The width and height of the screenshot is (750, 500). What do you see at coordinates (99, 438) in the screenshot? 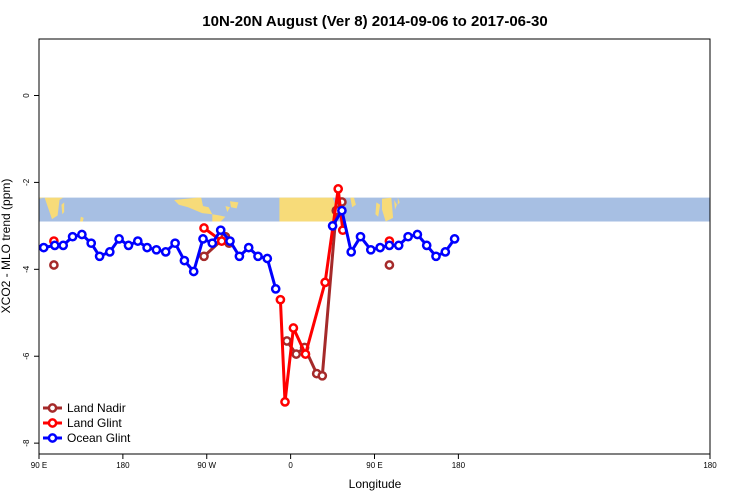
I see `legend-entry-label: Ocean Glint` at bounding box center [99, 438].